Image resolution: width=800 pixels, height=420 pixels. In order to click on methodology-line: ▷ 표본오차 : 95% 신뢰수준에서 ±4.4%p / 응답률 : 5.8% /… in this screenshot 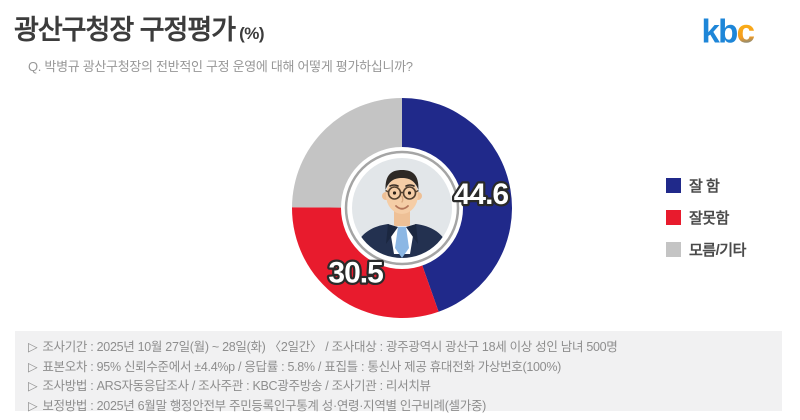, I will do `click(405, 368)`.